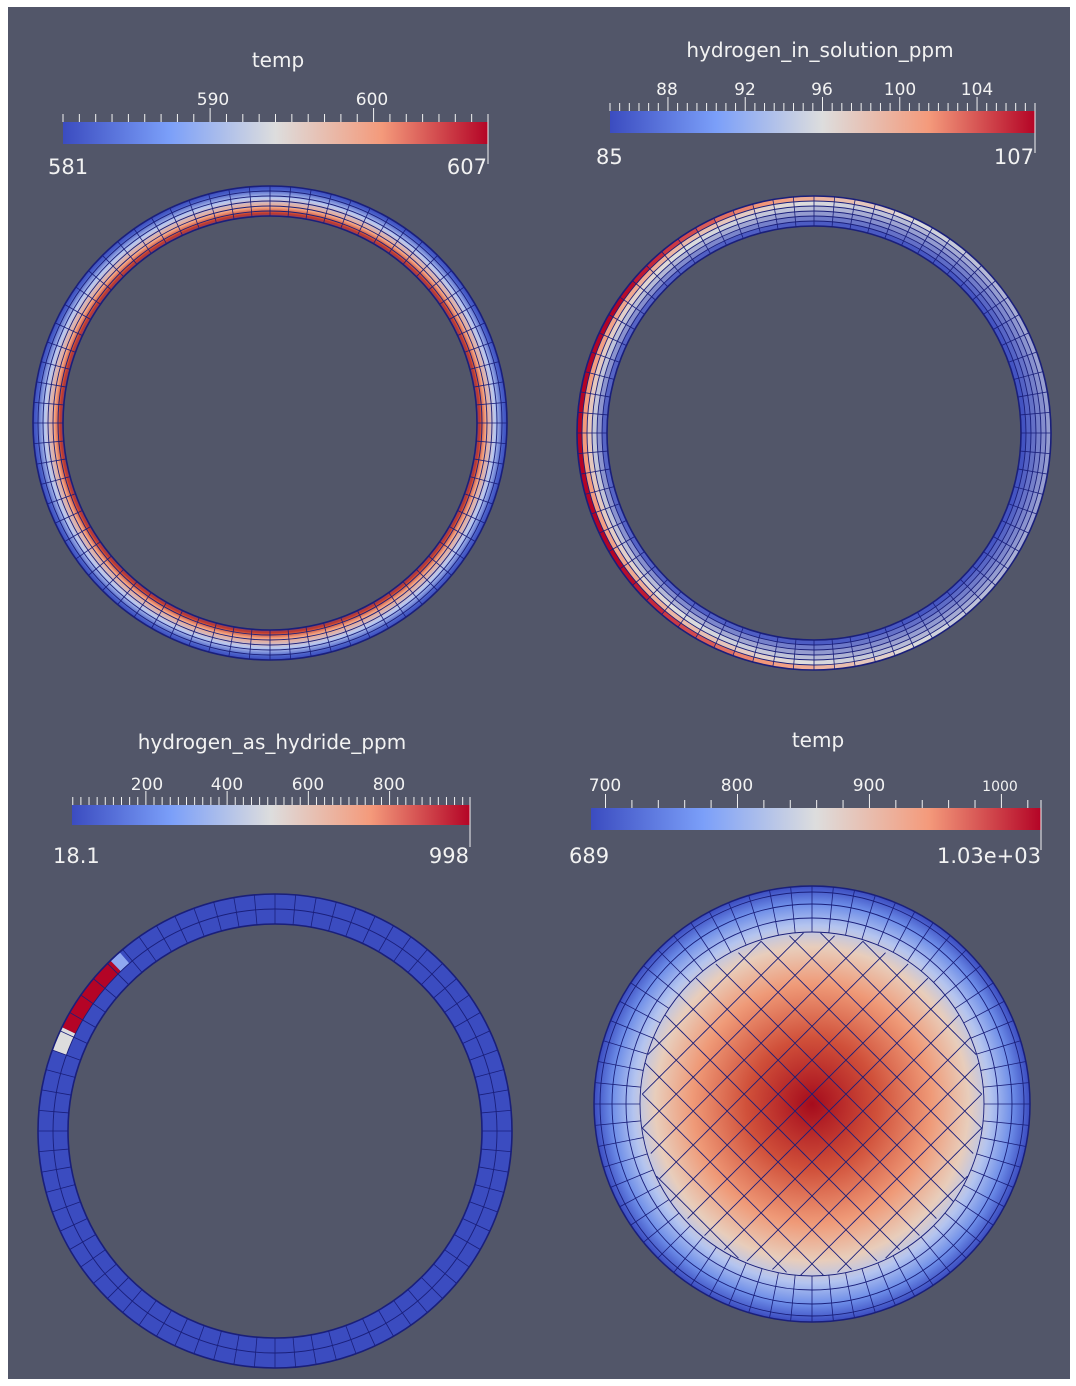 This screenshot has width=1076, height=1386. I want to click on tick-label: 600, so click(372, 100).